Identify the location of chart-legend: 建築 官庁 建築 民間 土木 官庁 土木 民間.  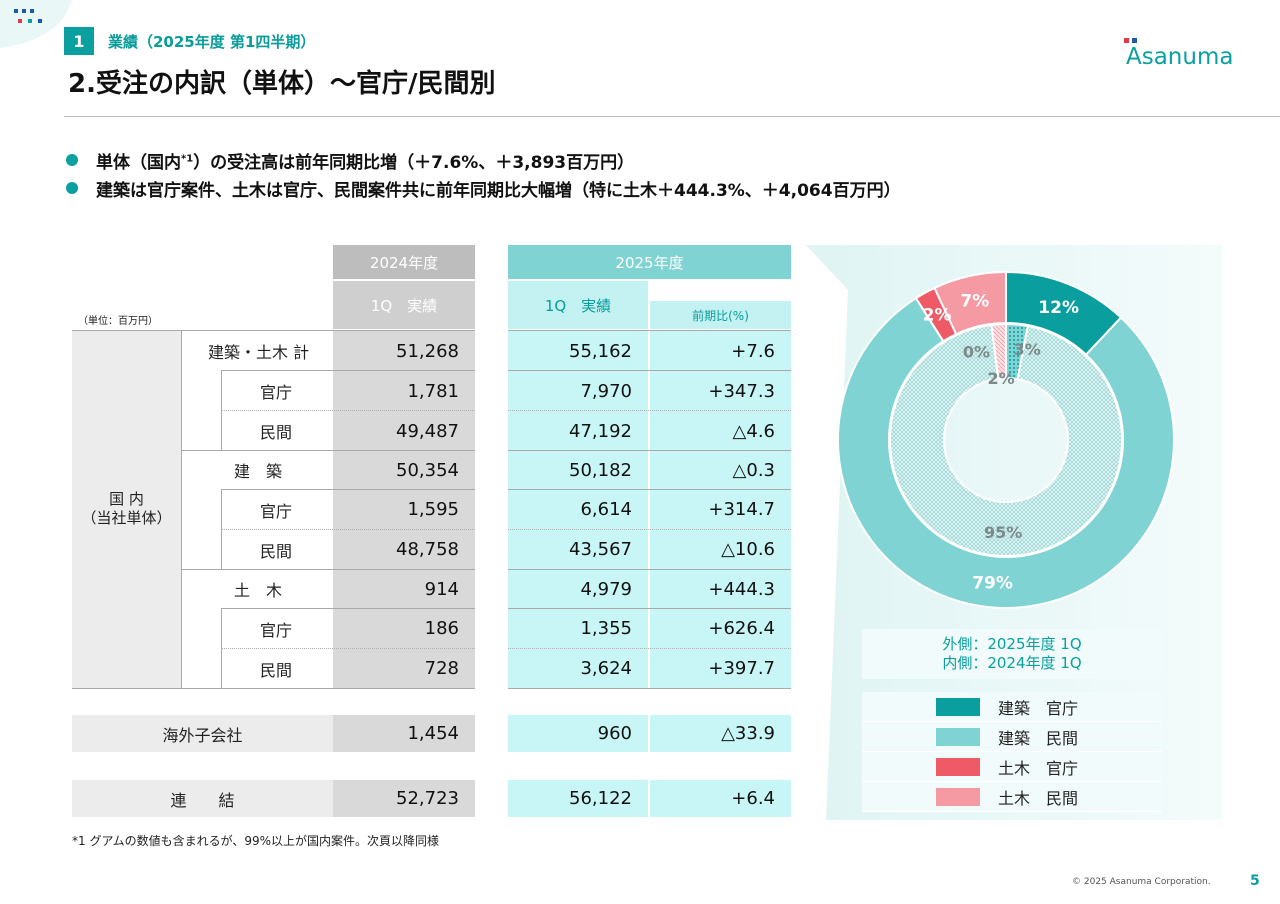
(1012, 752).